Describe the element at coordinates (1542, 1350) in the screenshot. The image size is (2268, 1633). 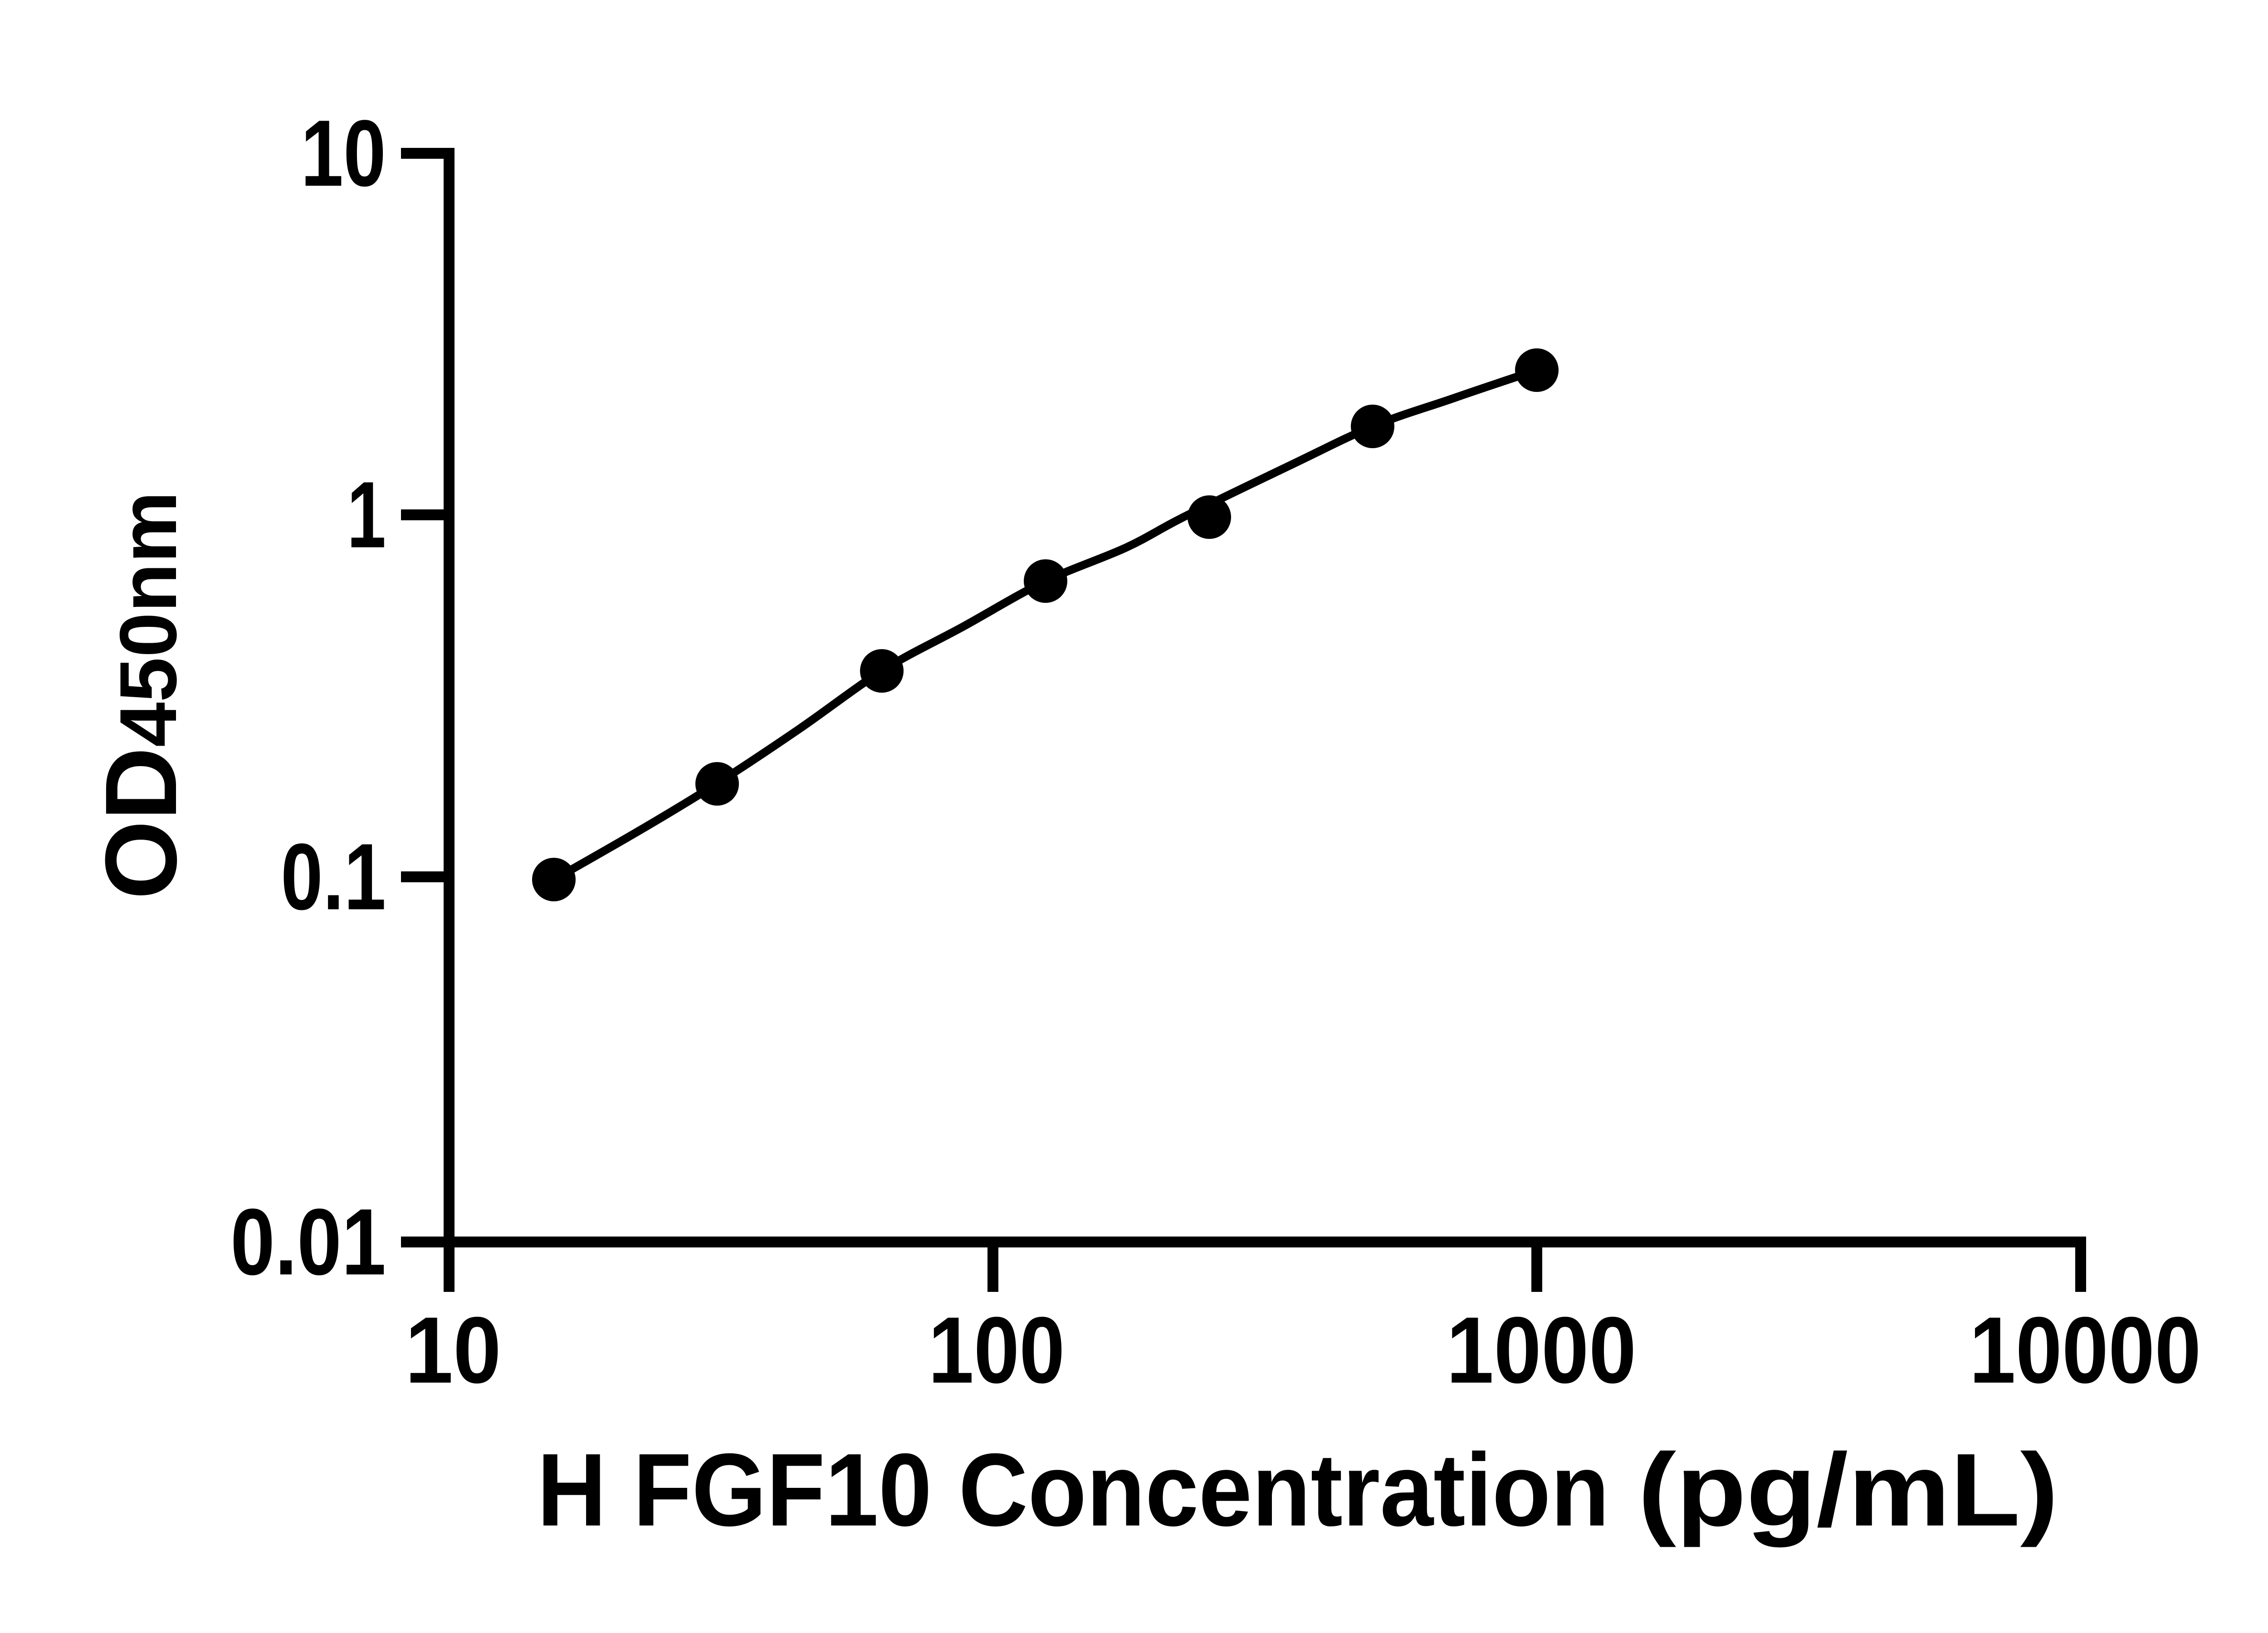
I see `svg-text: 1000` at that location.